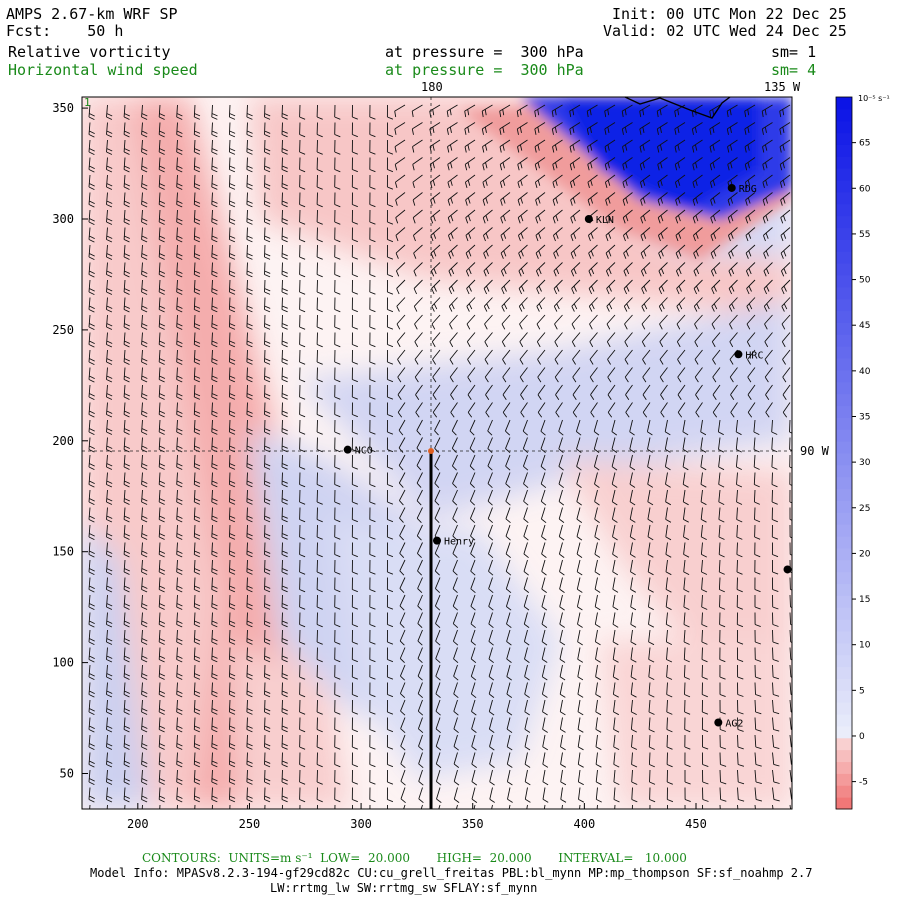 This screenshot has width=900, height=900. Describe the element at coordinates (677, 107) in the screenshot. I see `coastline` at that location.